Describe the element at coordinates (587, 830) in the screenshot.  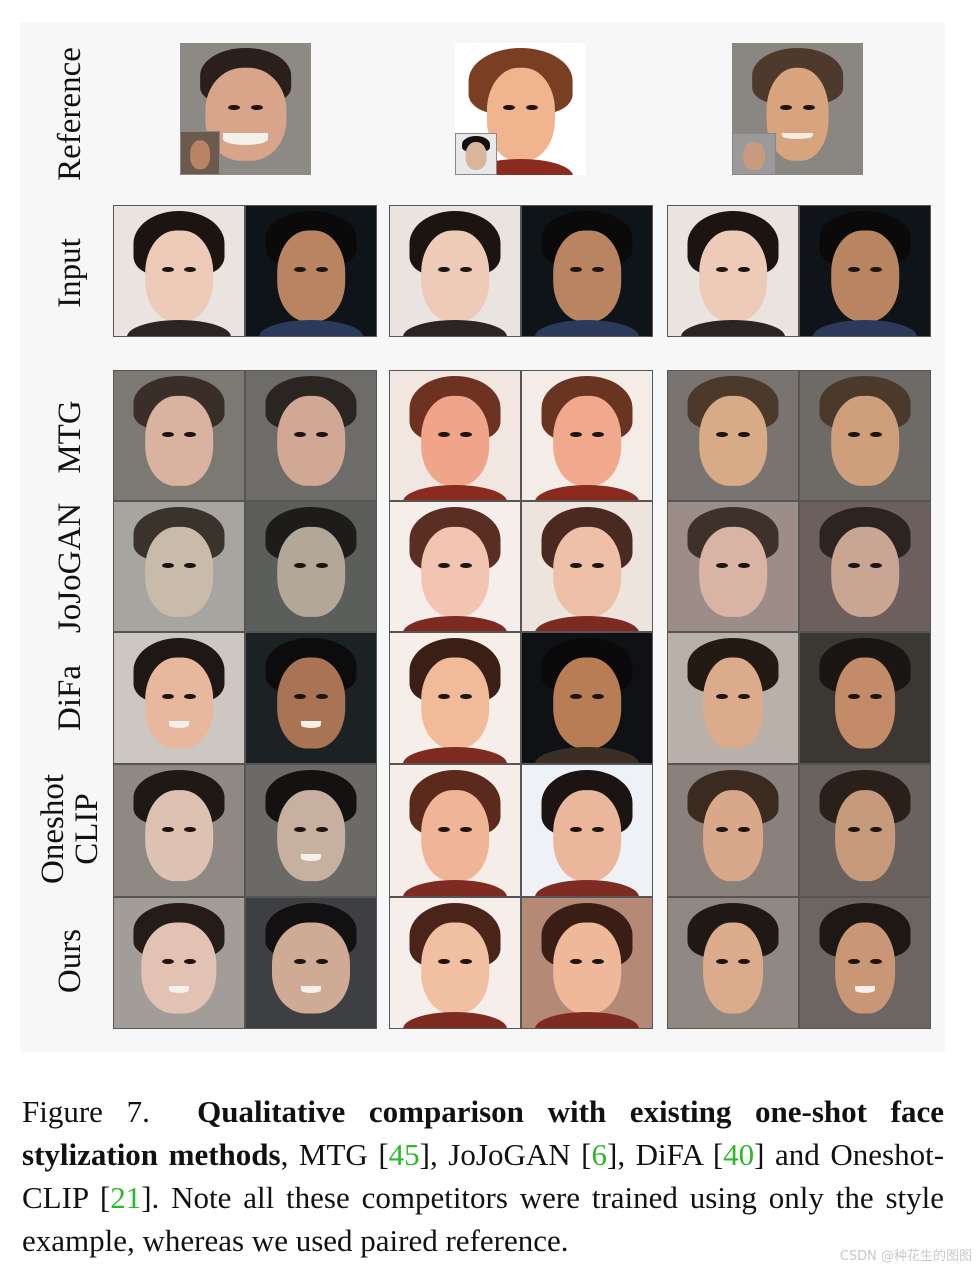
I see `oneshot-clip-group-2-man` at that location.